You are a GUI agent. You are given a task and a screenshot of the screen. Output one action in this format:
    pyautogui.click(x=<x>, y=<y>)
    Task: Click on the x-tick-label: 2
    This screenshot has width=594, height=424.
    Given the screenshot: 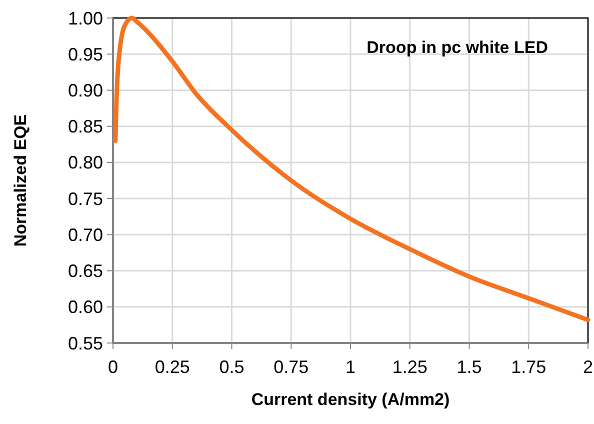 What is the action you would take?
    pyautogui.click(x=588, y=367)
    